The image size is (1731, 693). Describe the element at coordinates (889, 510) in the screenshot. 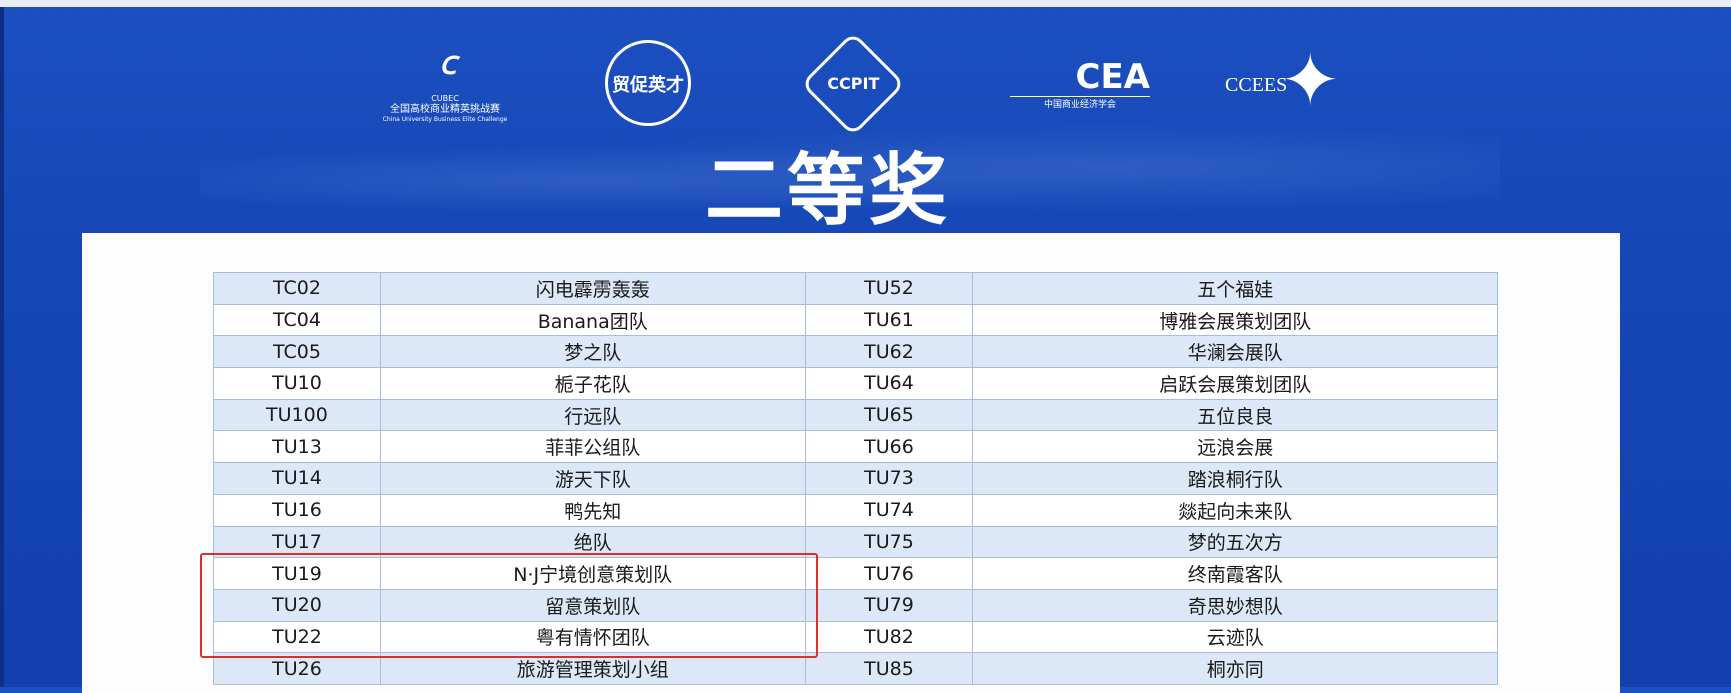

I see `team-id: TU74` at that location.